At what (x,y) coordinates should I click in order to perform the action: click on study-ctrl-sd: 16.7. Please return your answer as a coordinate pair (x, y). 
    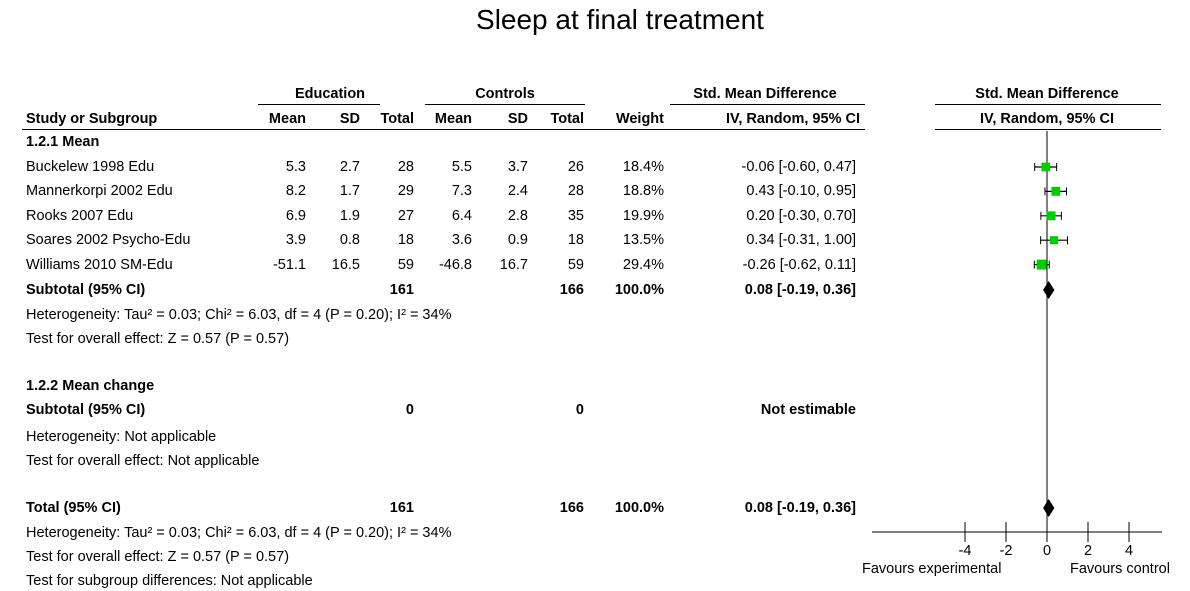
    Looking at the image, I should click on (513, 264).